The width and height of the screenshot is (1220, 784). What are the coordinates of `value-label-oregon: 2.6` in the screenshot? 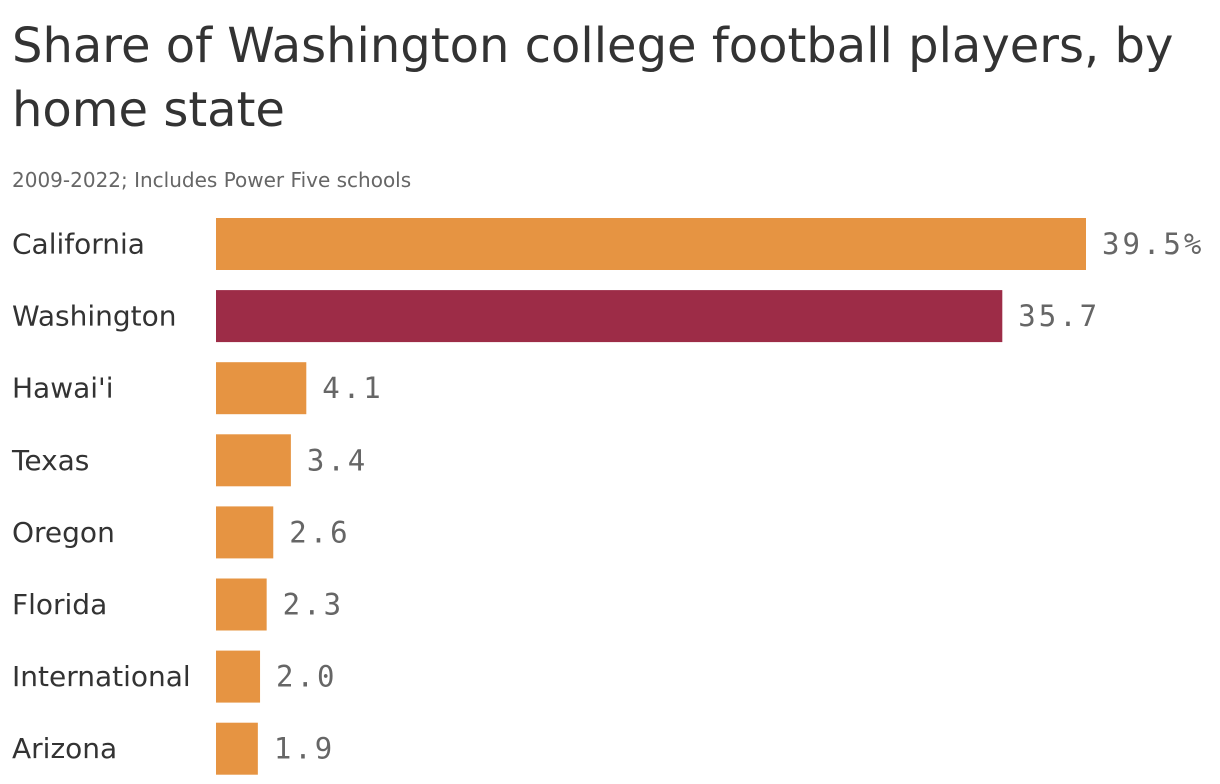 It's located at (319, 532).